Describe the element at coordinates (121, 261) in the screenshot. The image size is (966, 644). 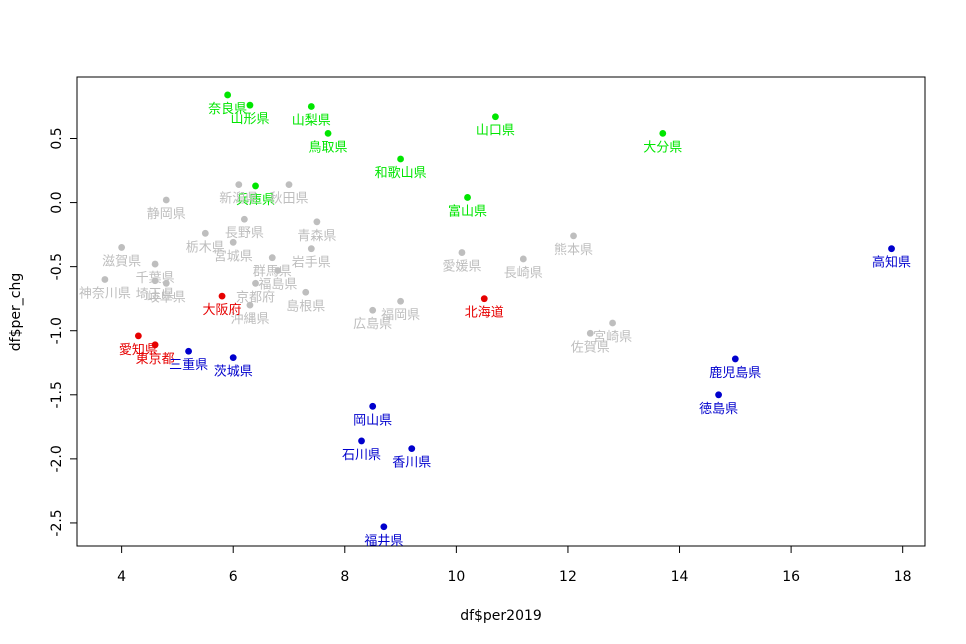
I see `point-label: 滋賀県` at that location.